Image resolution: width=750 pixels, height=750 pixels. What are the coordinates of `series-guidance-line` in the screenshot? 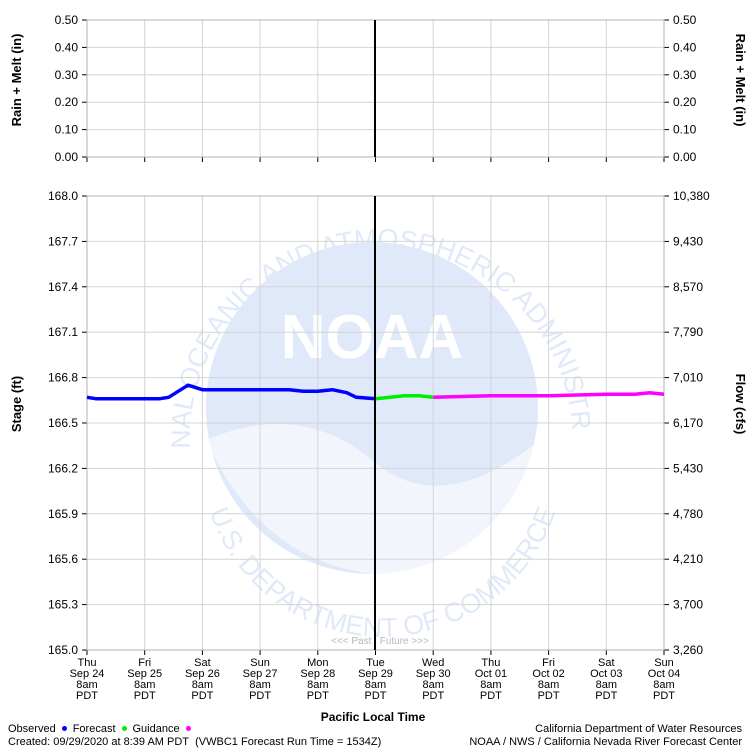 It's located at (549, 395).